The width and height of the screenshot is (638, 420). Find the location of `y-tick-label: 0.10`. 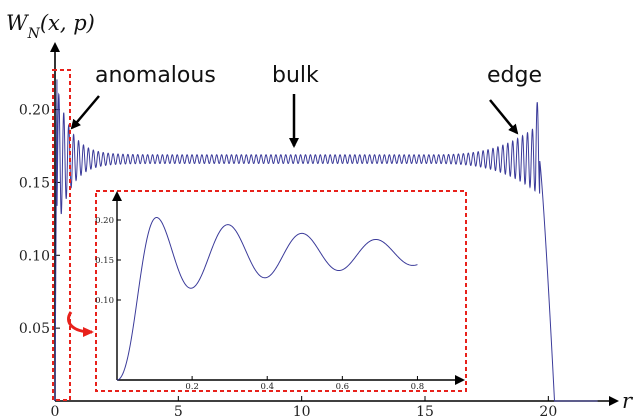

y-tick-label: 0.10 is located at coordinates (34, 256).